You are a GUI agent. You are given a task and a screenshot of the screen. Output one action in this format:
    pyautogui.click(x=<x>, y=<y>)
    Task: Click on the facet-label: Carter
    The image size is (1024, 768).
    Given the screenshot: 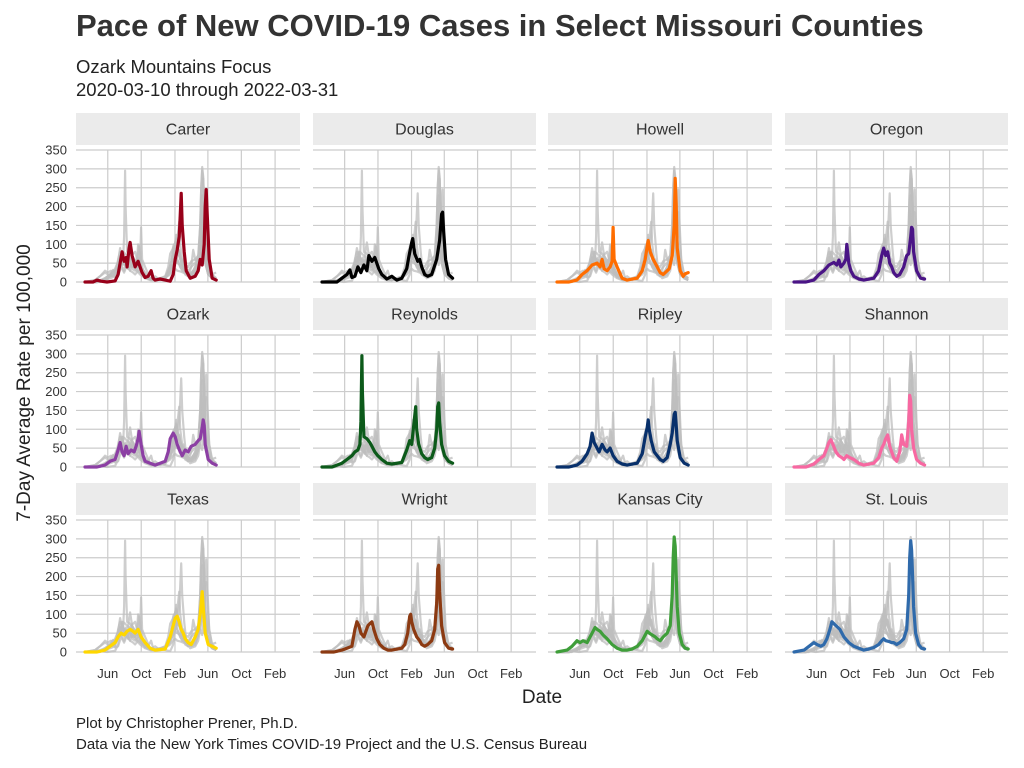 What is the action you would take?
    pyautogui.click(x=188, y=130)
    